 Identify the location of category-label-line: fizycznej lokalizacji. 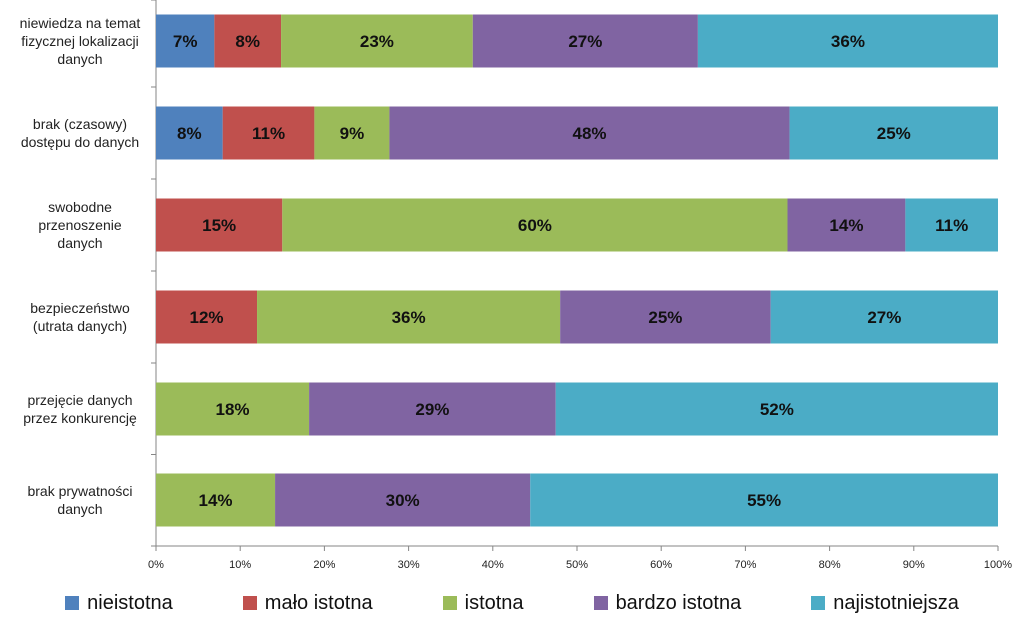
(79, 41).